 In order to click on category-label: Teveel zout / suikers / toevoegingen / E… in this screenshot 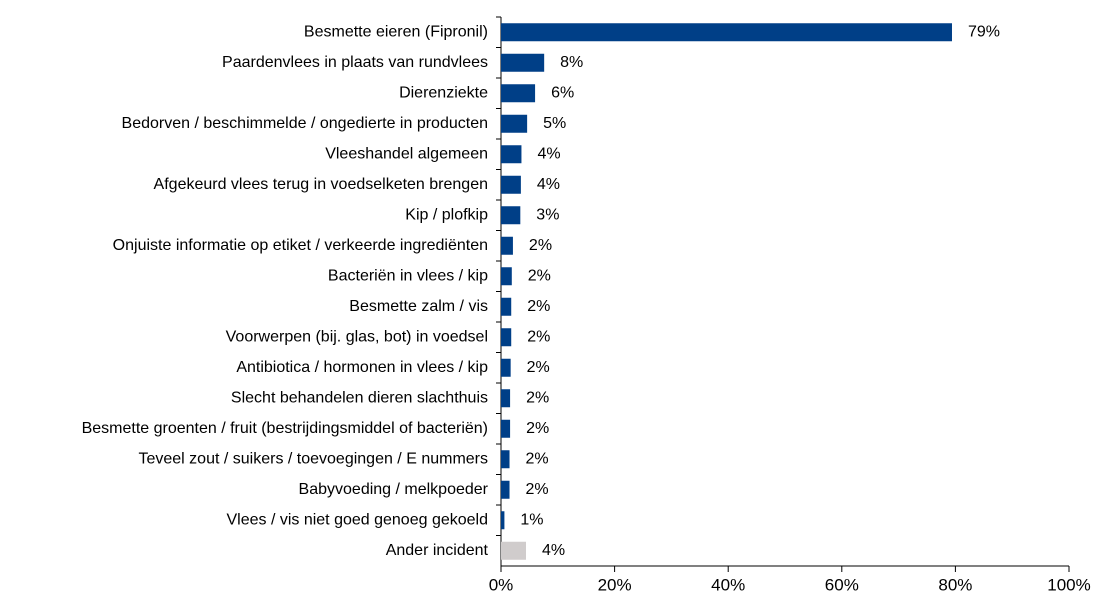, I will do `click(313, 458)`.